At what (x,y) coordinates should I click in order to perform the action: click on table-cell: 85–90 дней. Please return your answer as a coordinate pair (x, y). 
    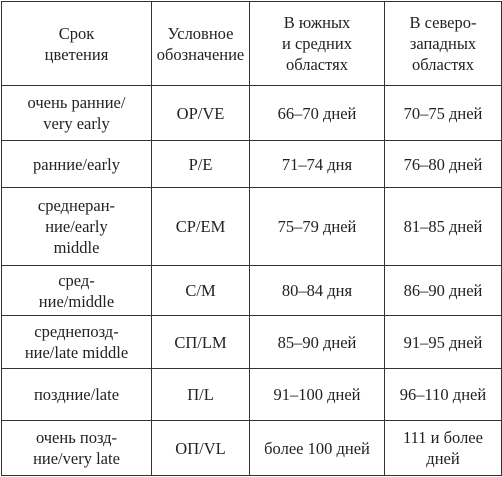
    Looking at the image, I should click on (317, 342).